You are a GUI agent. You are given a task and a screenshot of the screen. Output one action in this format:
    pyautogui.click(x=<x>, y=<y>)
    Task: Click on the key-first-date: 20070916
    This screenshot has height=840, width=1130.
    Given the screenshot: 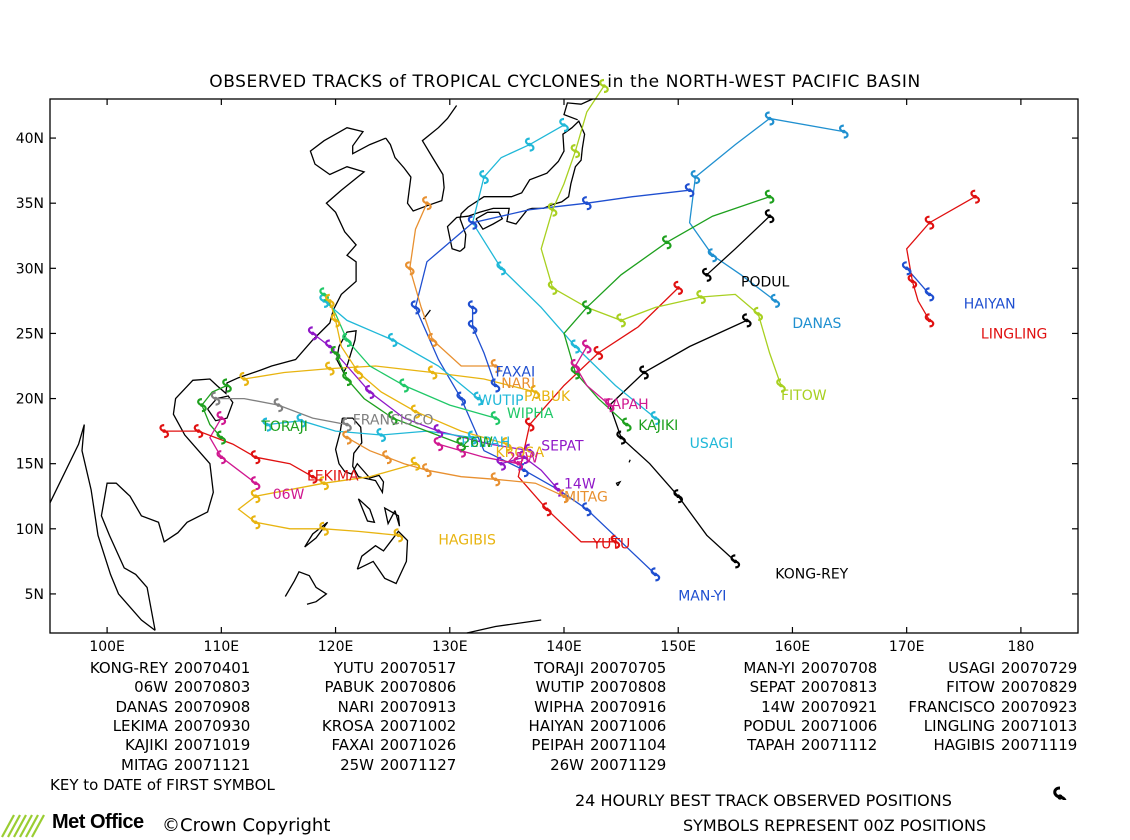 What is the action you would take?
    pyautogui.click(x=628, y=706)
    